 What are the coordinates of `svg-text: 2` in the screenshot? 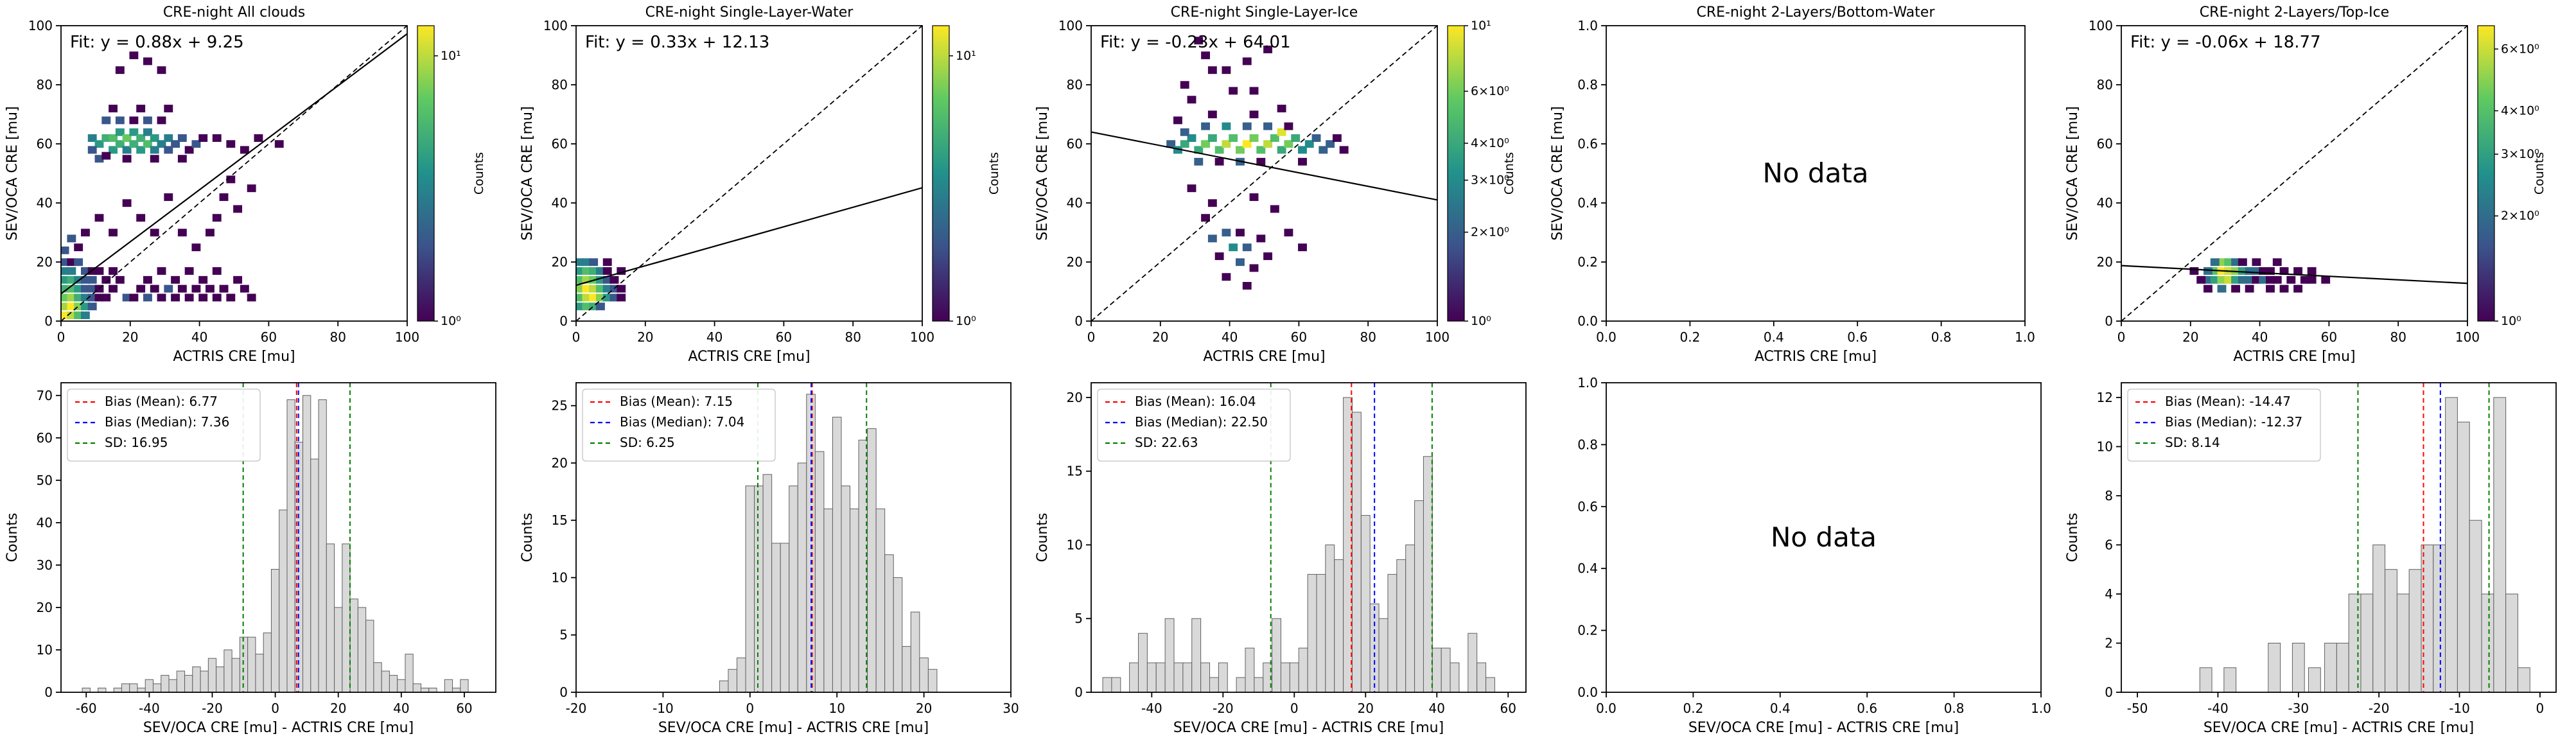 It's located at (2109, 643).